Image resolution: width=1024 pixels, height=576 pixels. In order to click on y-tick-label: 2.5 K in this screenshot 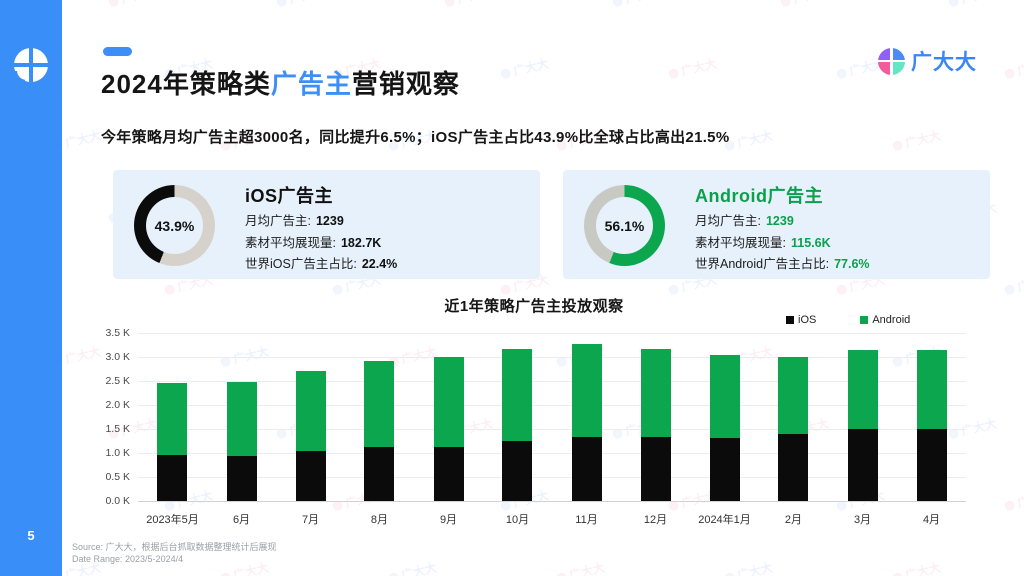, I will do `click(117, 381)`.